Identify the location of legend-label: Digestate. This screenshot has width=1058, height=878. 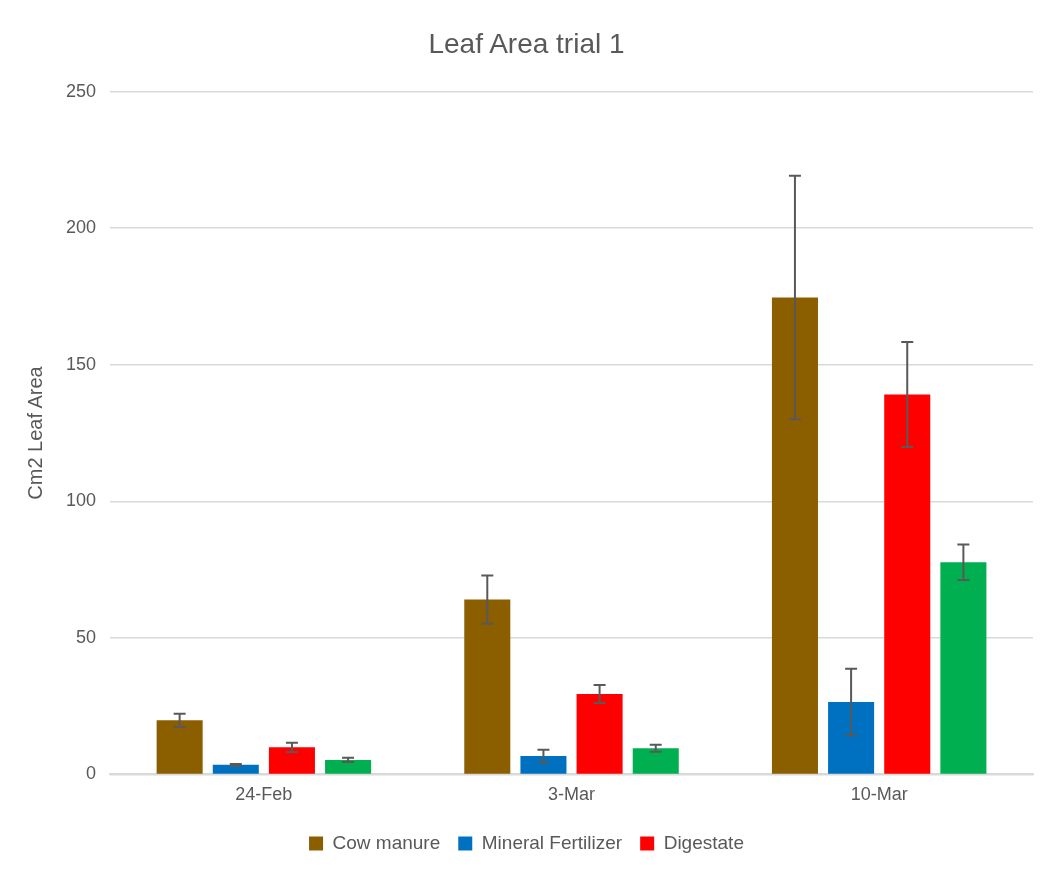
(703, 842).